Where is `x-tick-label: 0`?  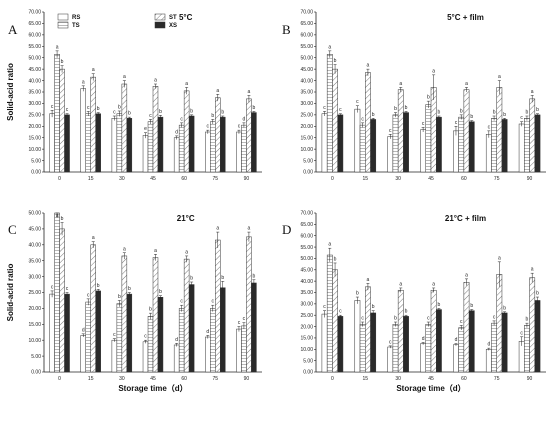
x-tick-label: 0 is located at coordinates (332, 179).